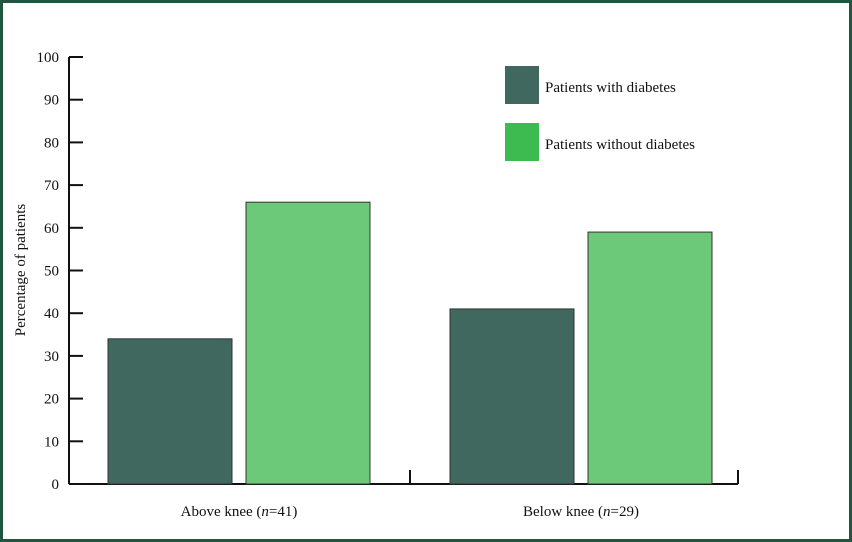 This screenshot has height=542, width=852. What do you see at coordinates (48, 58) in the screenshot?
I see `y-tick-label: 100` at bounding box center [48, 58].